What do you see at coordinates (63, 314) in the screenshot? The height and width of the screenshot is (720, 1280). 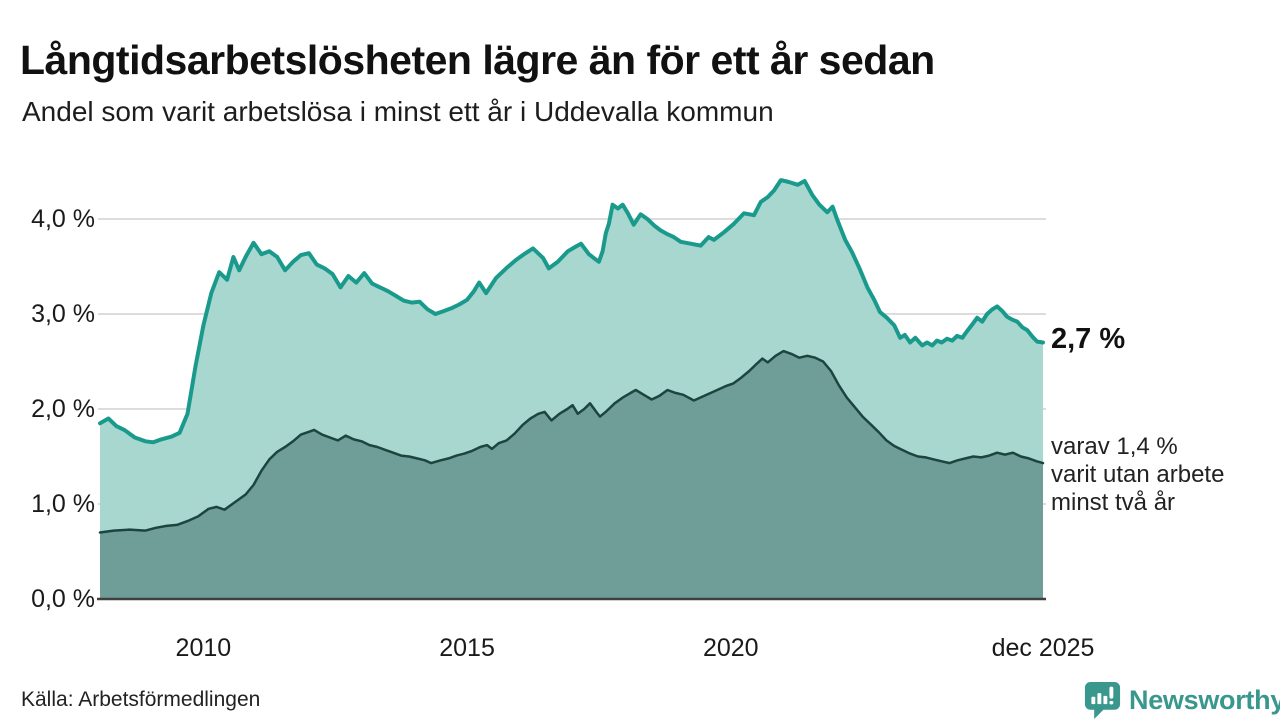 I see `y-axis-tick-label: 3,0 %` at bounding box center [63, 314].